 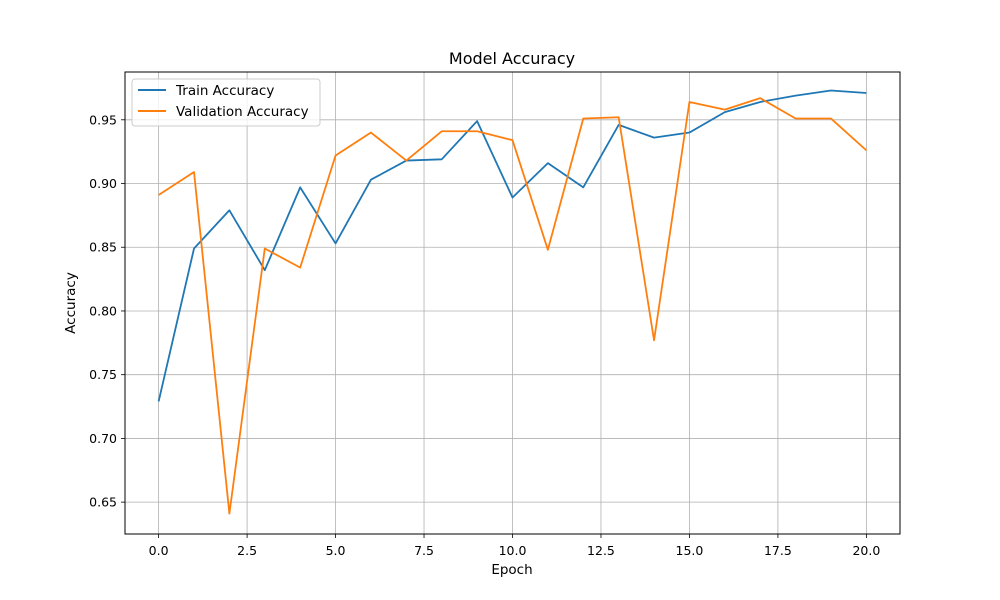 I want to click on y-tick-label: 0.85, so click(x=103, y=247).